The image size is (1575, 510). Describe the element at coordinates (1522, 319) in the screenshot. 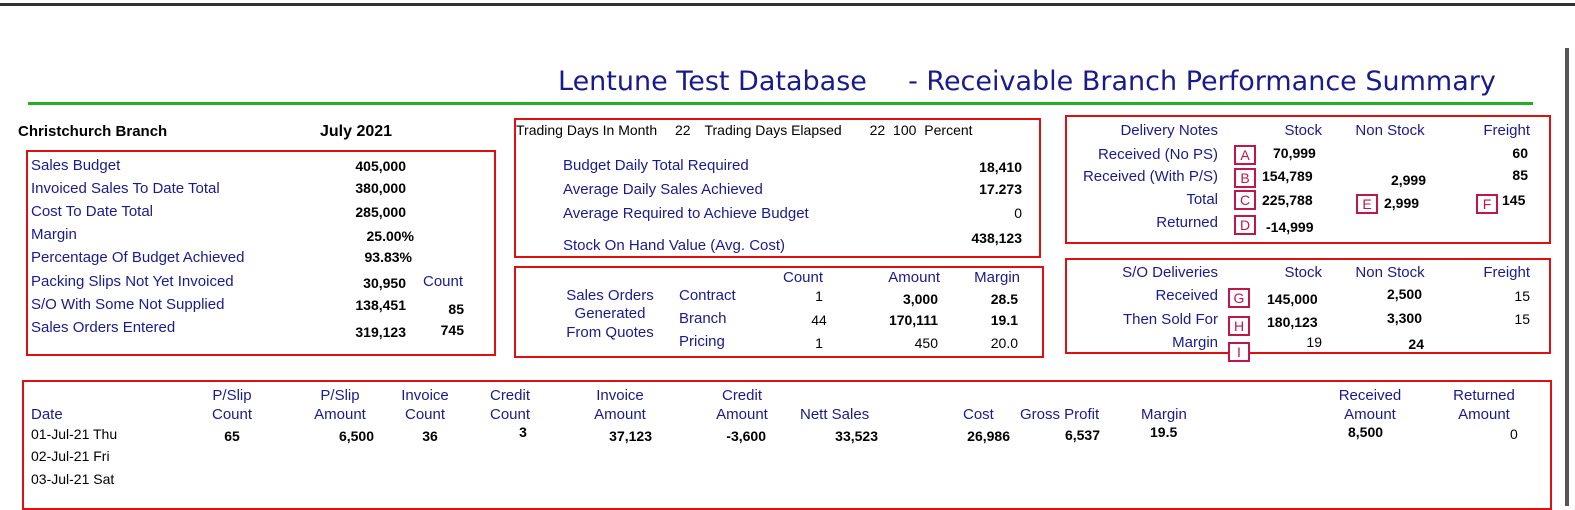

I see `sod-then-sold-freight: 15` at that location.